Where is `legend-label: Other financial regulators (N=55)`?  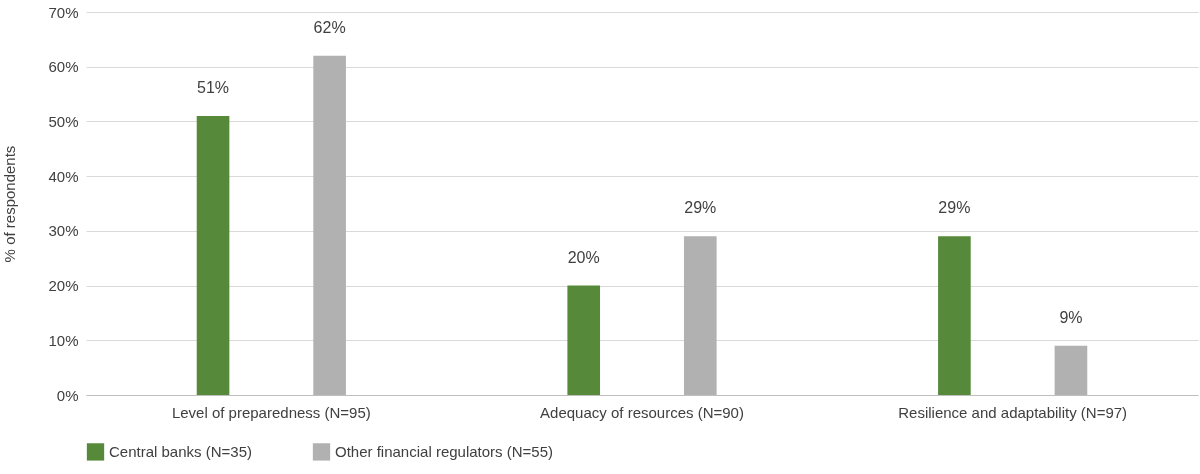
legend-label: Other financial regulators (N=55) is located at coordinates (444, 451).